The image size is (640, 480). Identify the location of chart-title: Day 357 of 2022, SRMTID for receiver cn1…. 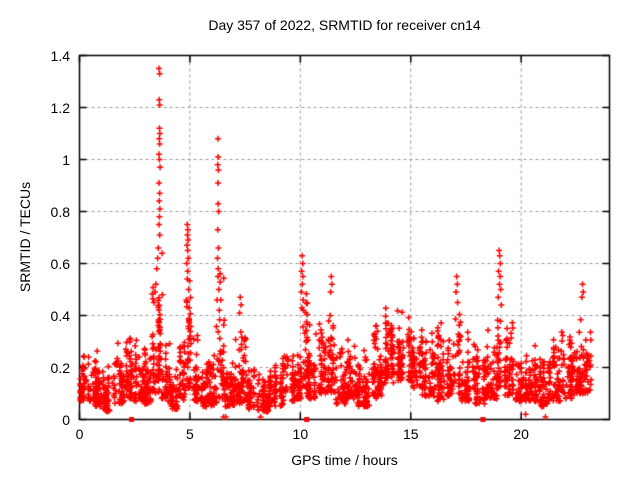
(344, 25).